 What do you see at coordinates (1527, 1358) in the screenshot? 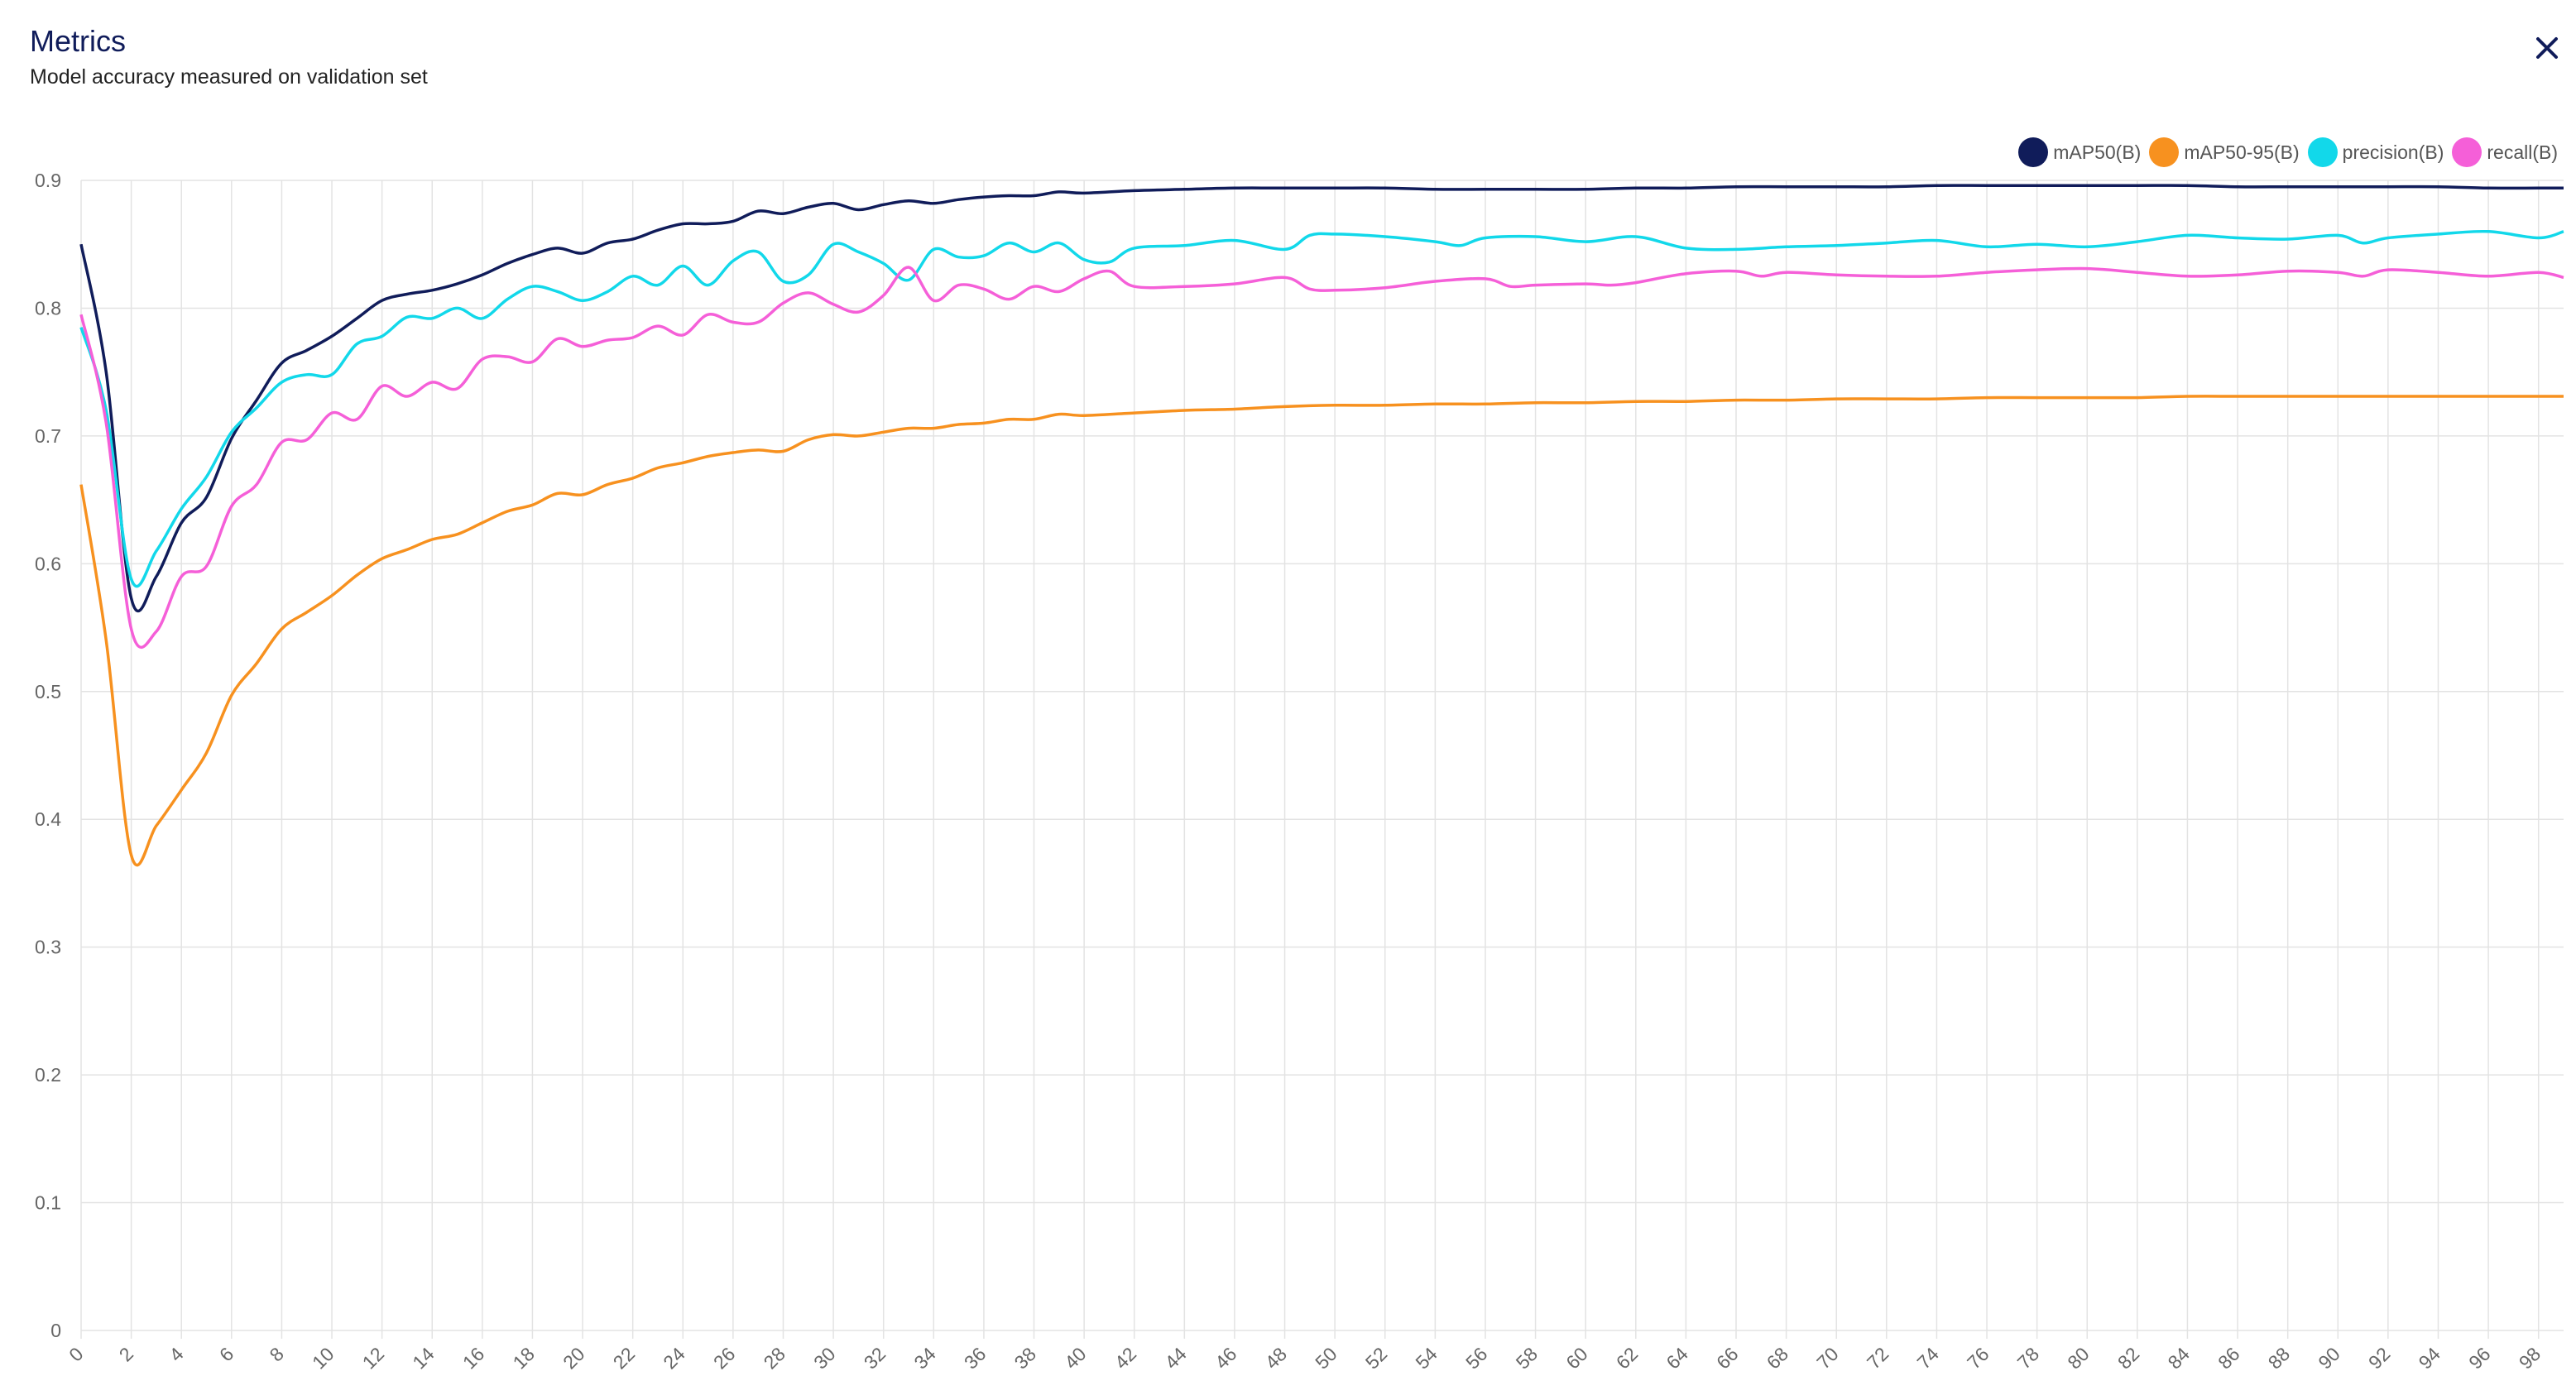
I see `x-tick-label: 58` at bounding box center [1527, 1358].